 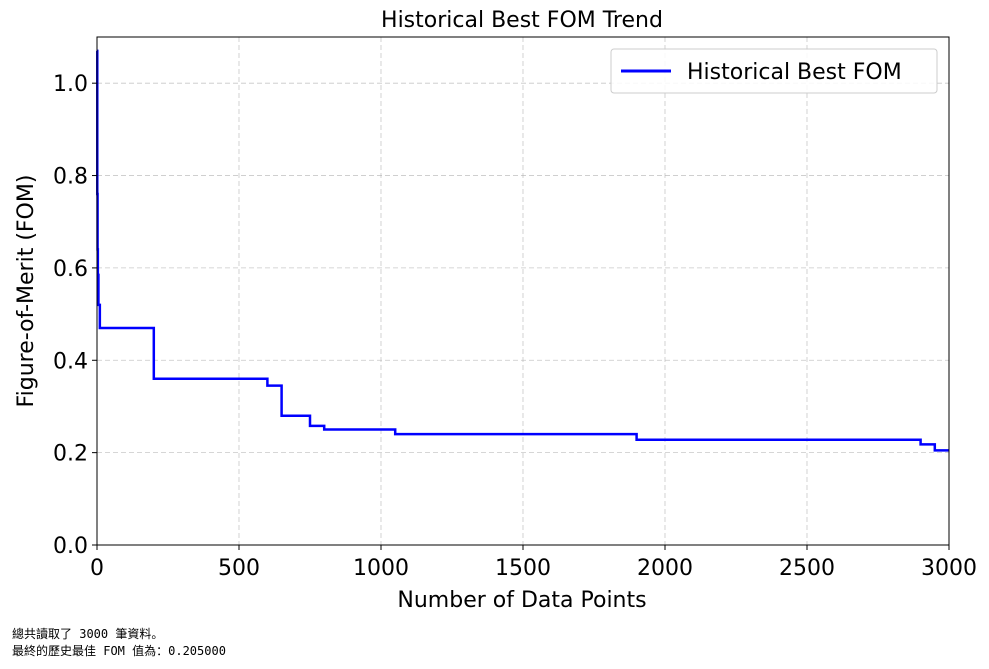 I want to click on chart-title: Historical Best FOM Trend, so click(x=522, y=20).